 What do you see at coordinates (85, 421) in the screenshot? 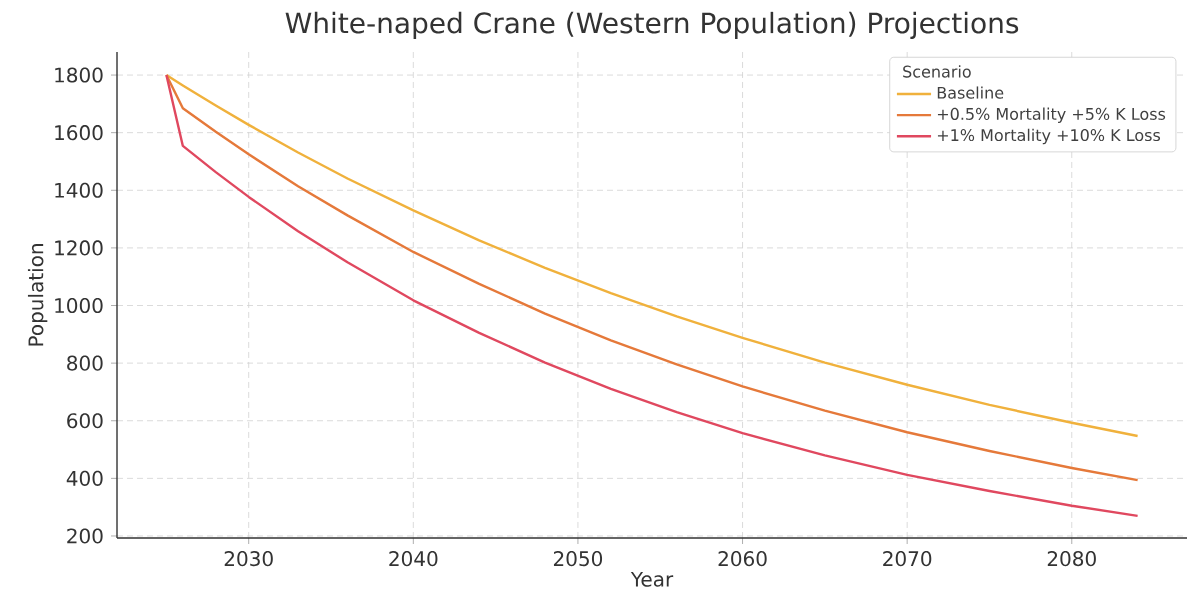
I see `y-tick-label: 600` at bounding box center [85, 421].